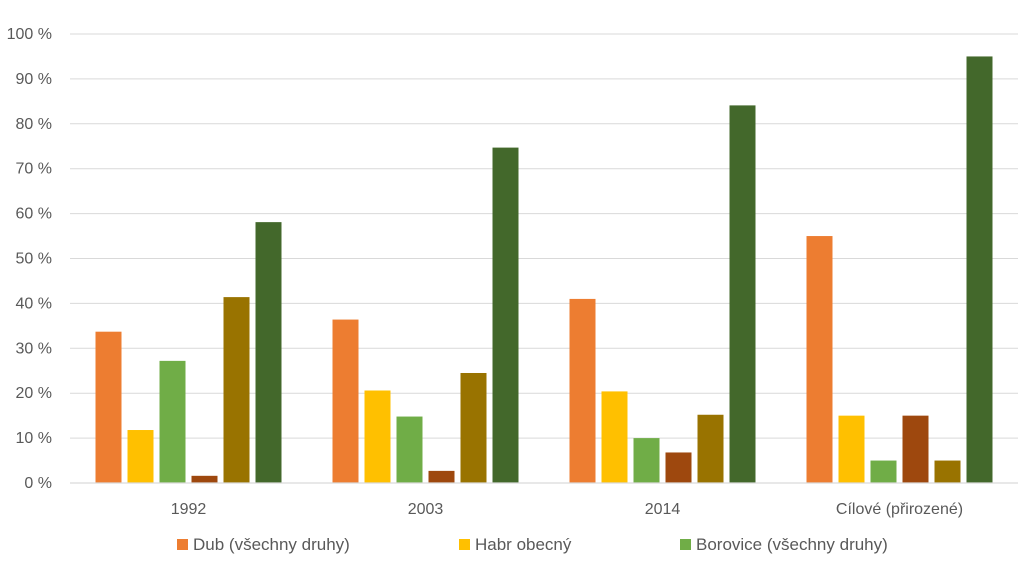 The image size is (1024, 573). What do you see at coordinates (409, 449) in the screenshot?
I see `bar-series-3-2003` at bounding box center [409, 449].